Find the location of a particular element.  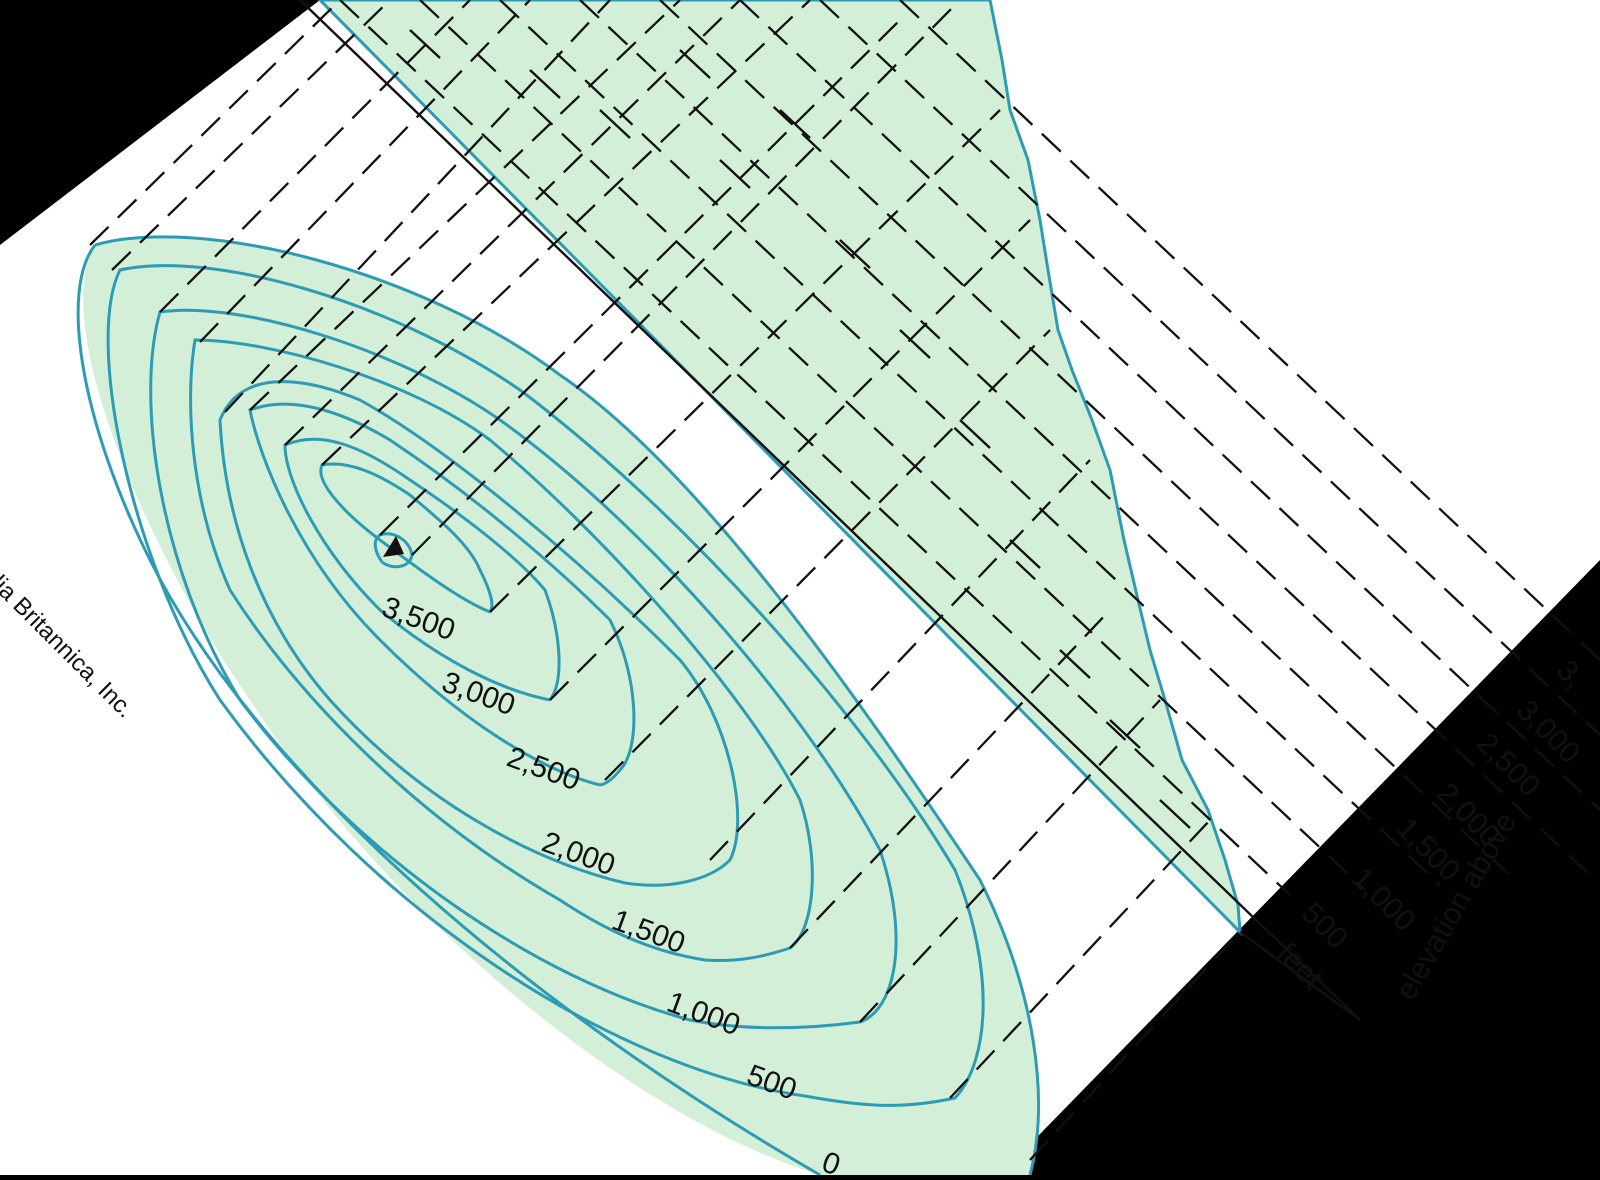

contour-summit is located at coordinates (393, 550).